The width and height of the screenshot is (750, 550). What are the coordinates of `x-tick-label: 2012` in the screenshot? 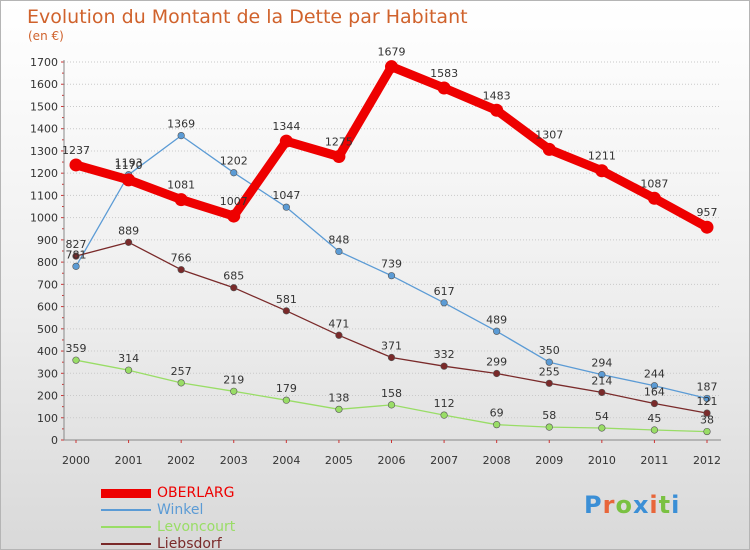 It's located at (707, 460).